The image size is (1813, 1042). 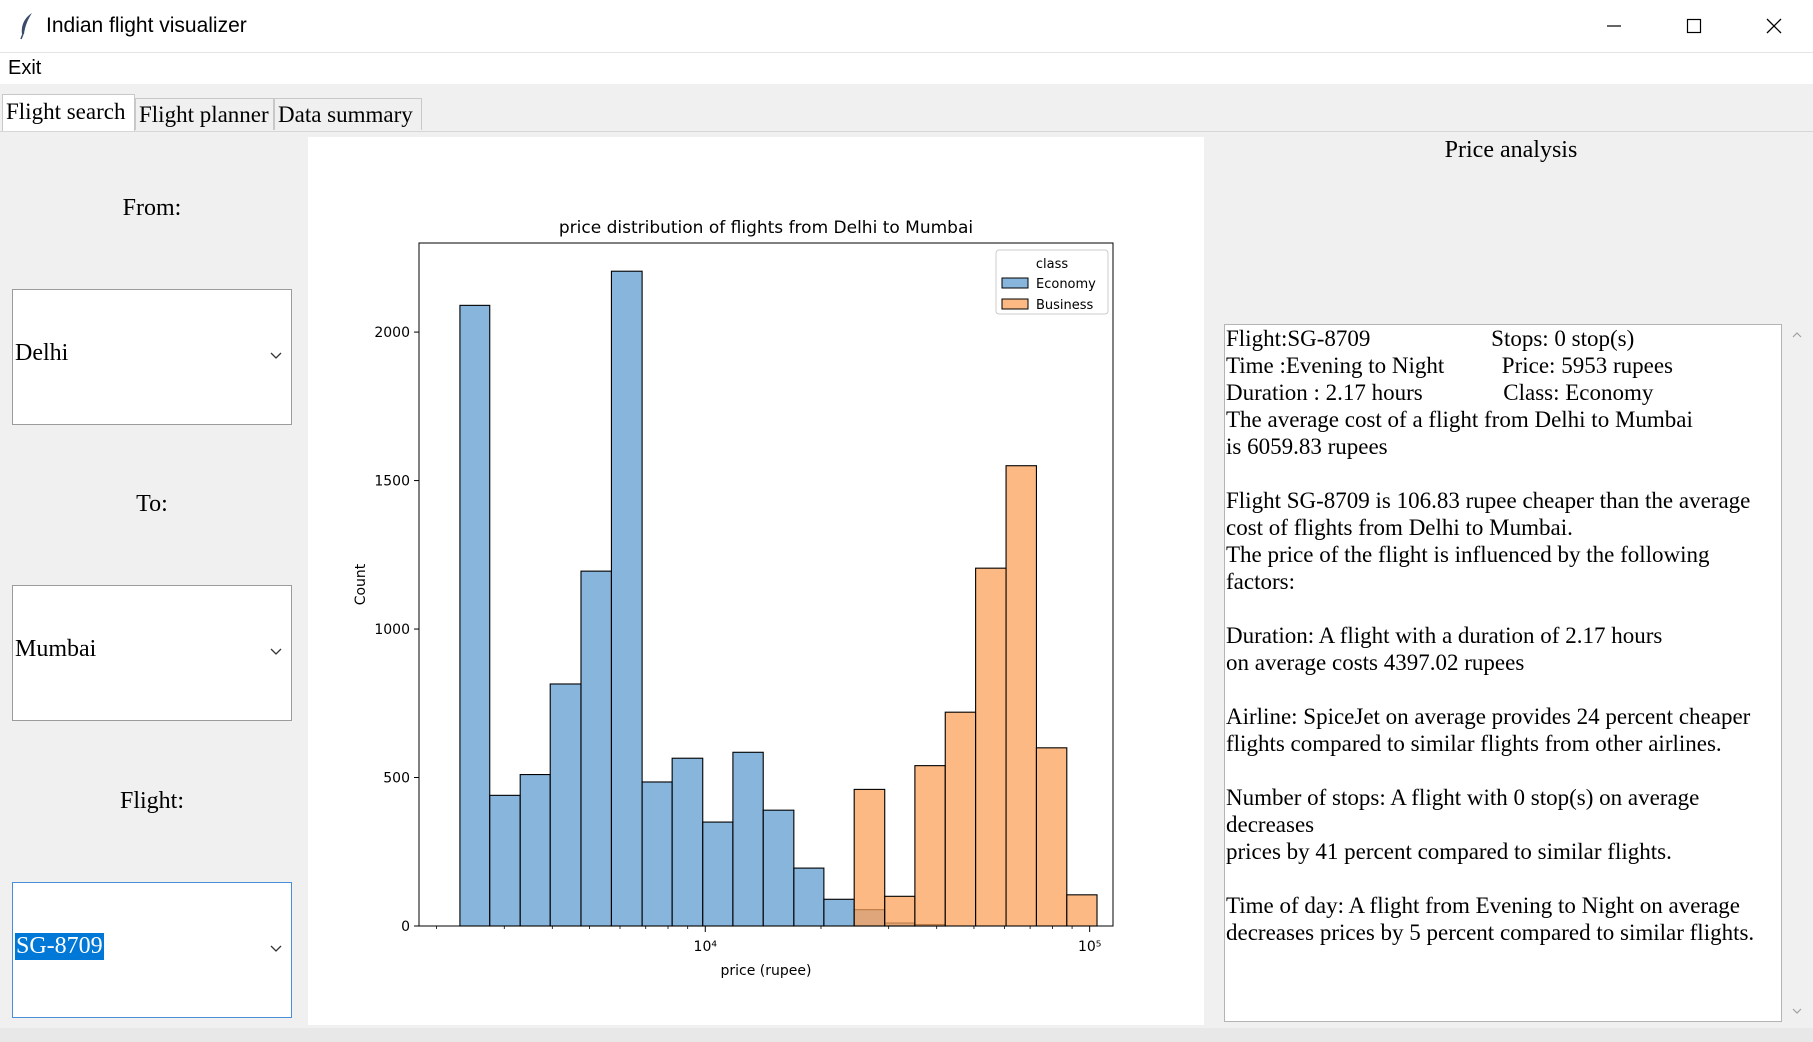 I want to click on flight-label: Flight:, so click(x=152, y=801).